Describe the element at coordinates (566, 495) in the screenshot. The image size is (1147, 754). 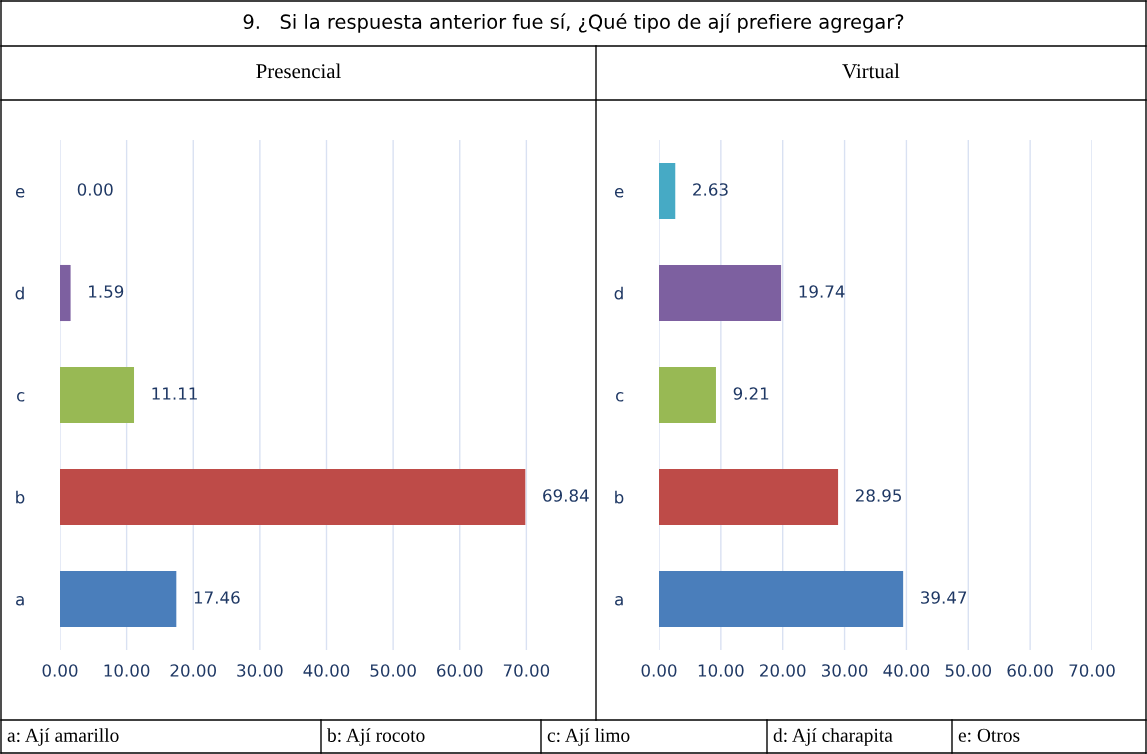
I see `data-label: 69.84` at that location.